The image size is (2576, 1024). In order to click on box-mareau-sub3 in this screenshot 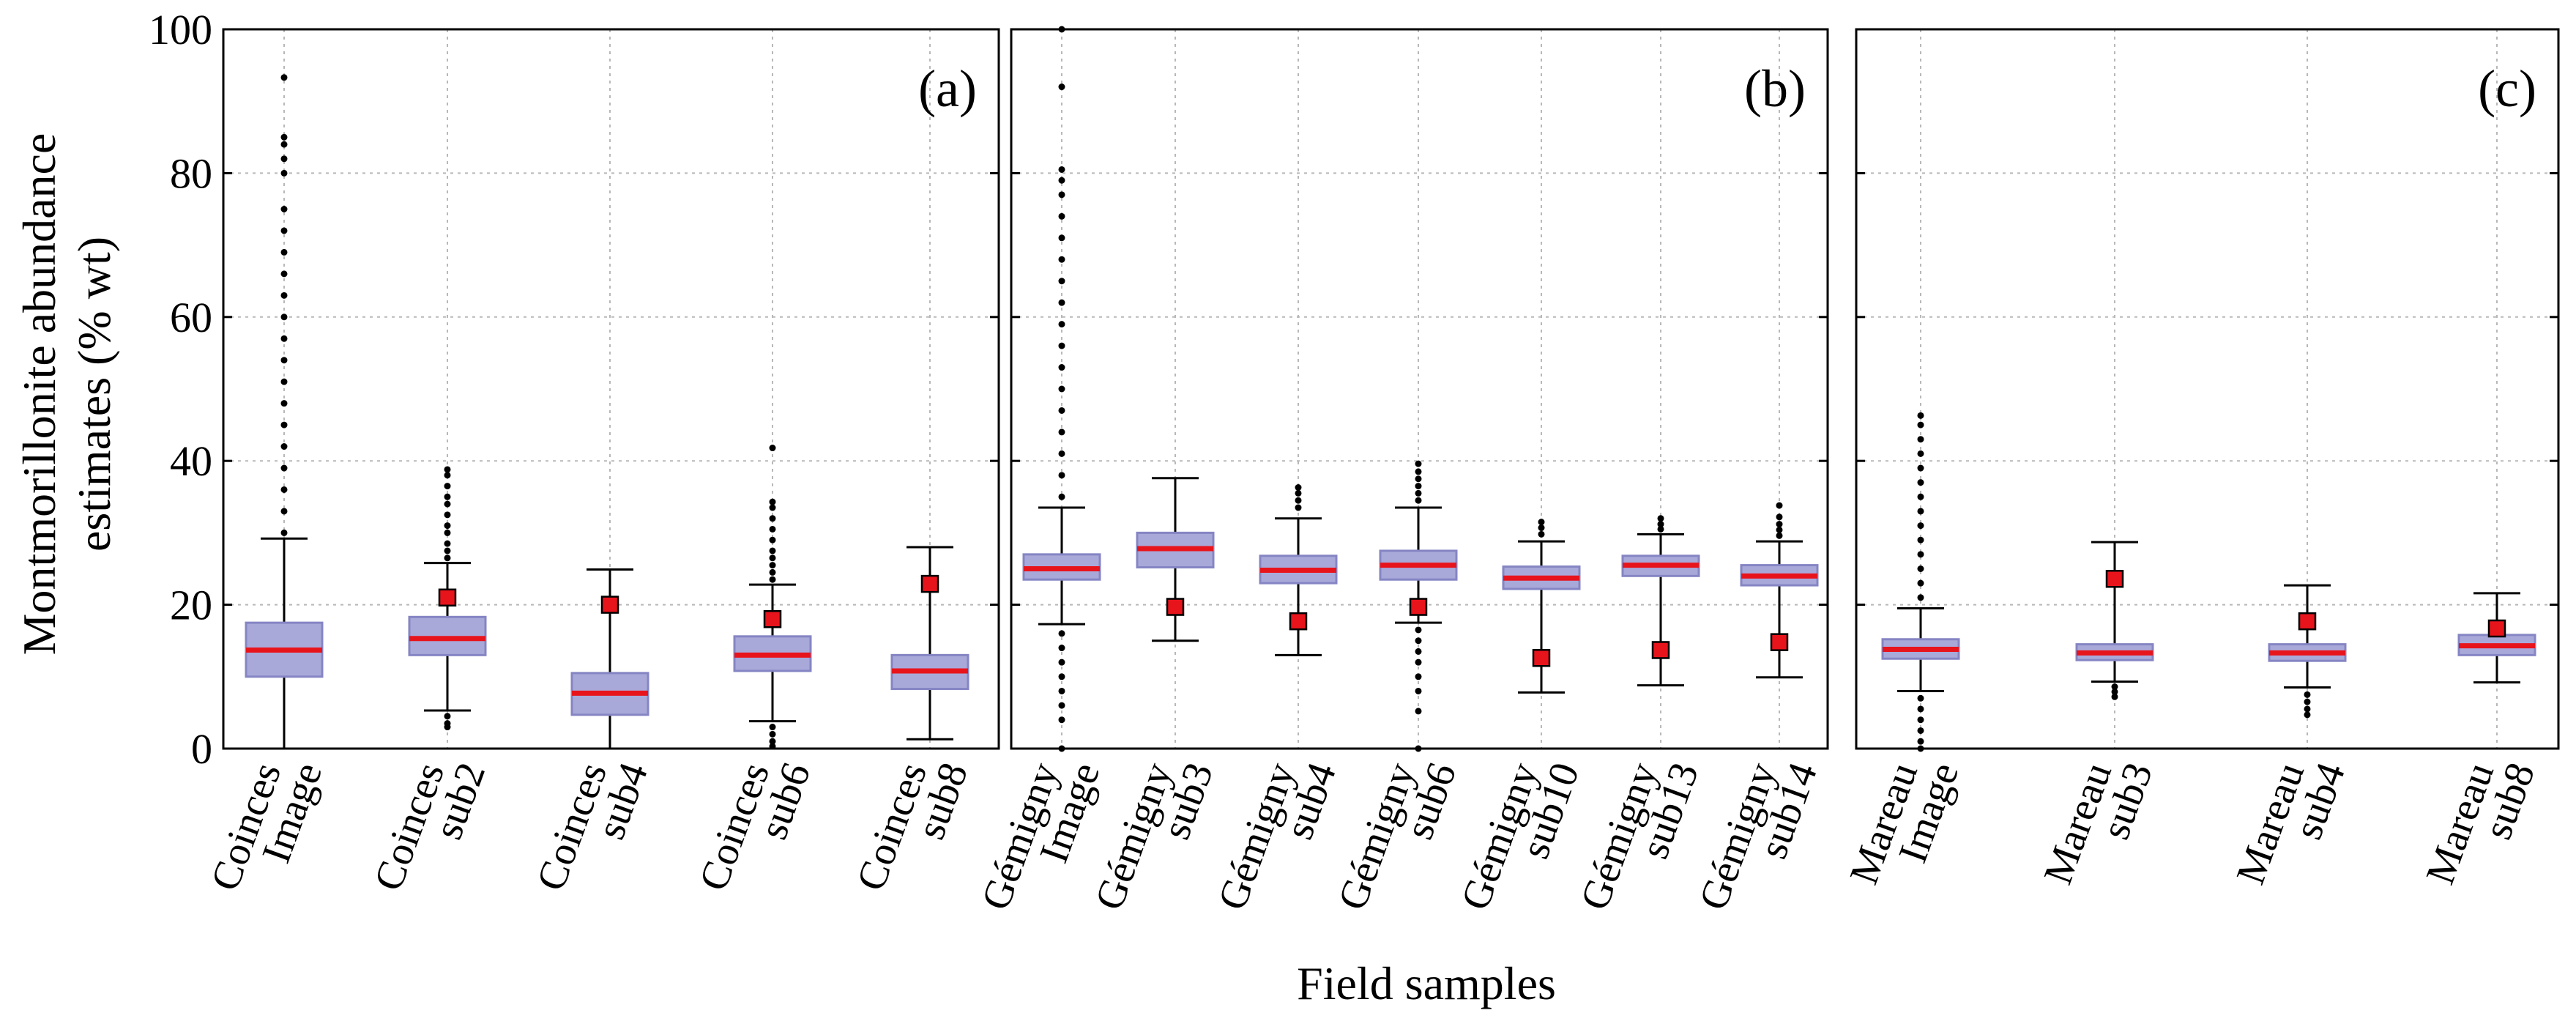, I will do `click(2114, 620)`.